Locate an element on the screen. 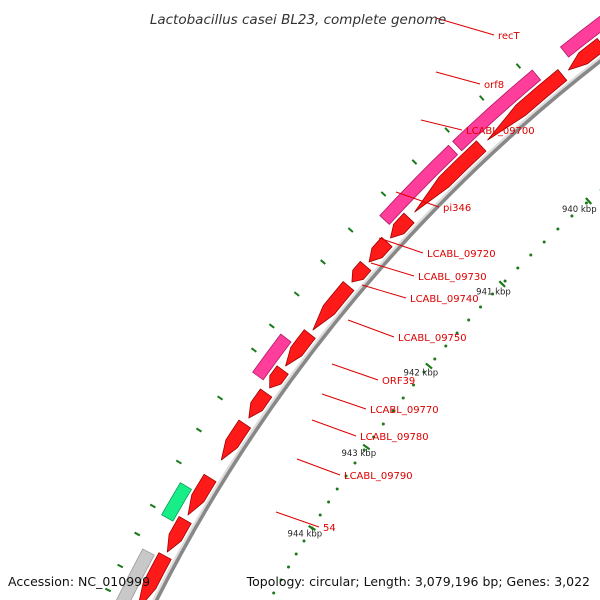 This screenshot has height=600, width=600. gene-label: LCABL_09750 is located at coordinates (432, 338).